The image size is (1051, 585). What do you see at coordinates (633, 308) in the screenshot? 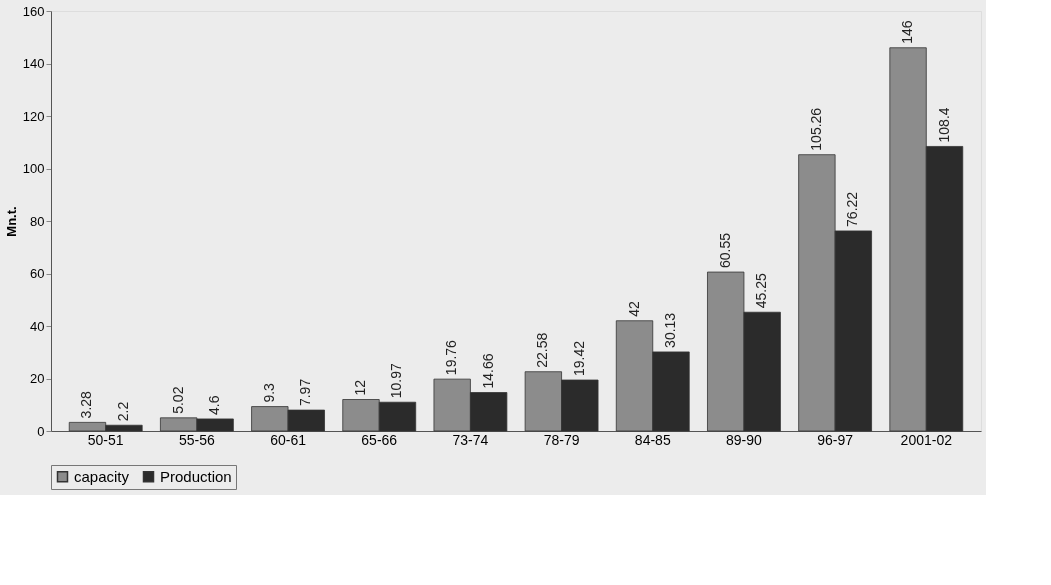
I see `data-label: 42` at bounding box center [633, 308].